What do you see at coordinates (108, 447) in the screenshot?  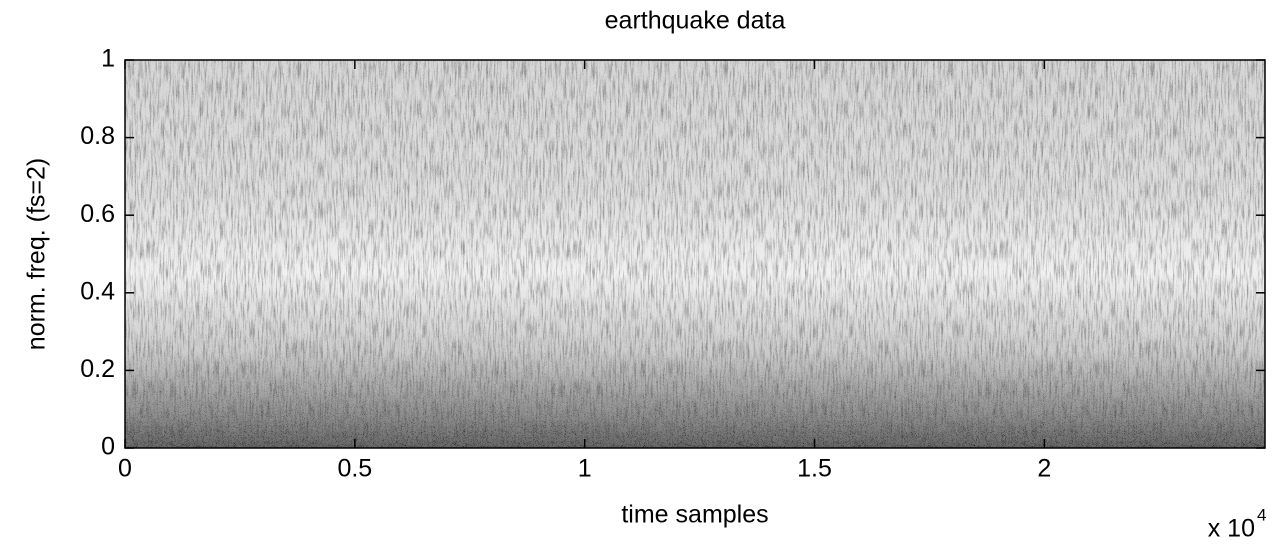 I see `y-tick-label: 0` at bounding box center [108, 447].